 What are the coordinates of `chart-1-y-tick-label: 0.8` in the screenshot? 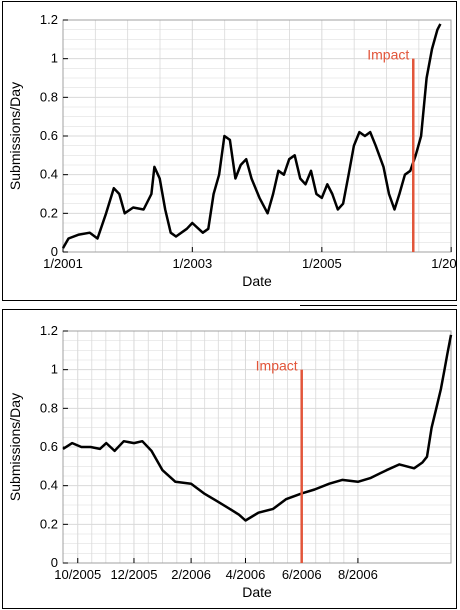 It's located at (49, 407).